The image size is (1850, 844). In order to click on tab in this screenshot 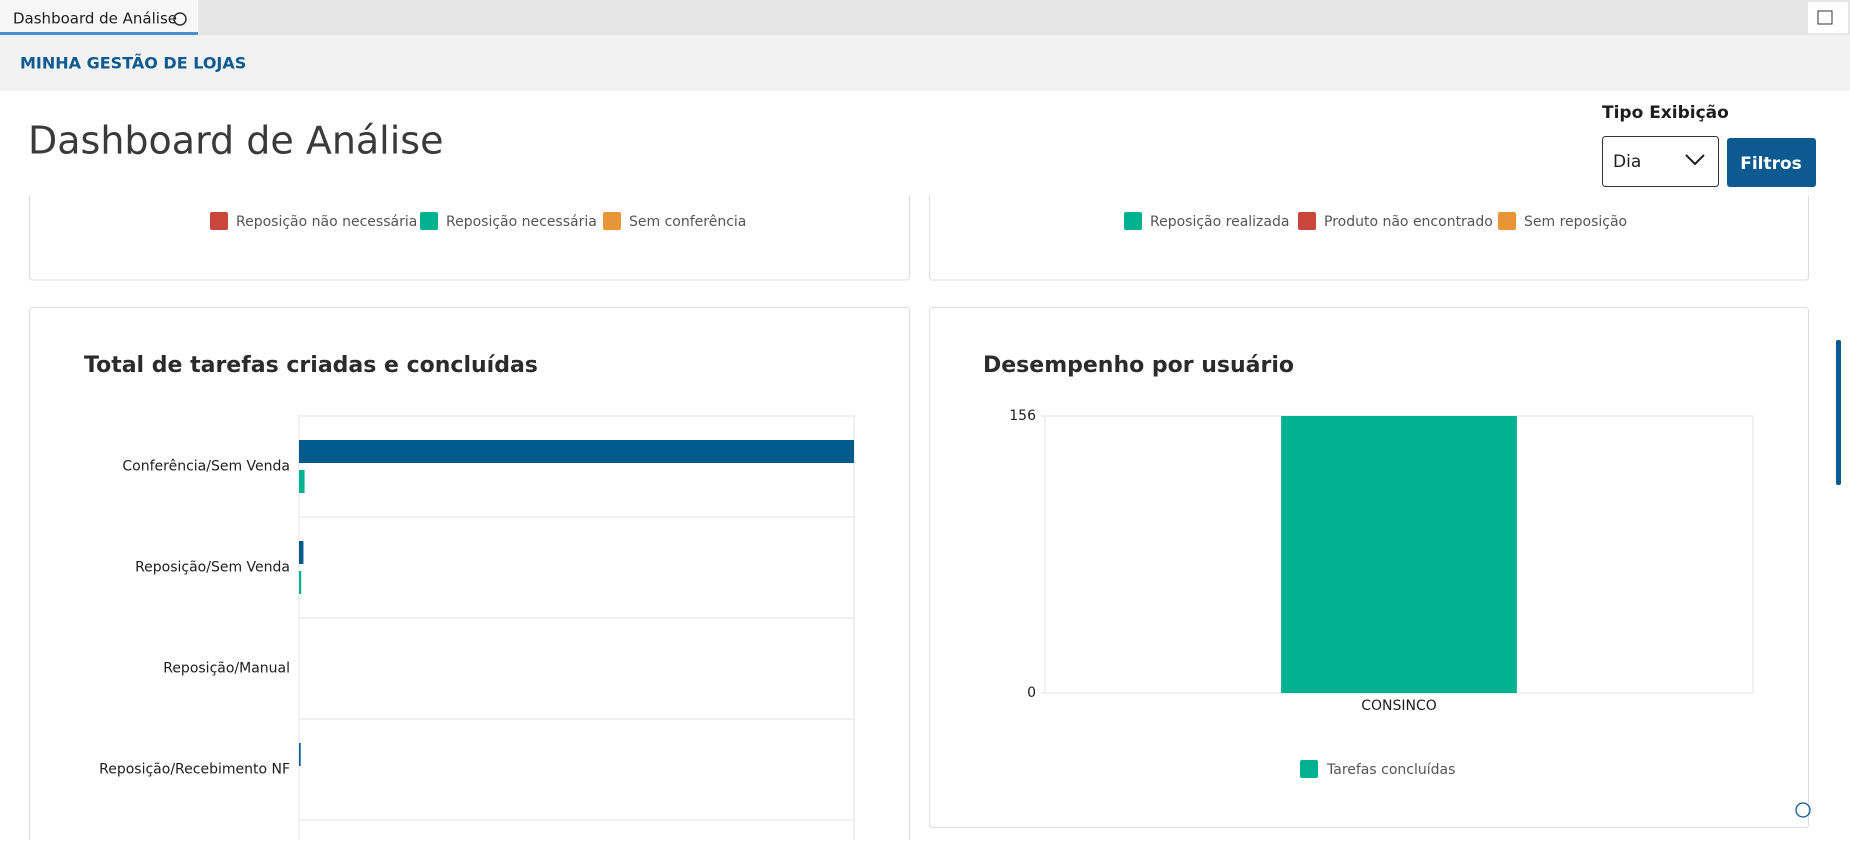, I will do `click(99, 17)`.